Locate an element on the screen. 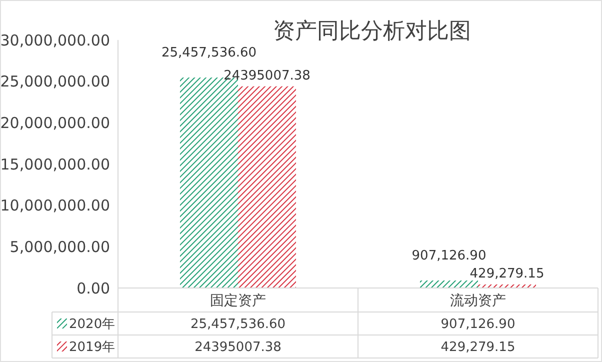 Image resolution: width=602 pixels, height=362 pixels. text: 24395007.38 is located at coordinates (267, 76).